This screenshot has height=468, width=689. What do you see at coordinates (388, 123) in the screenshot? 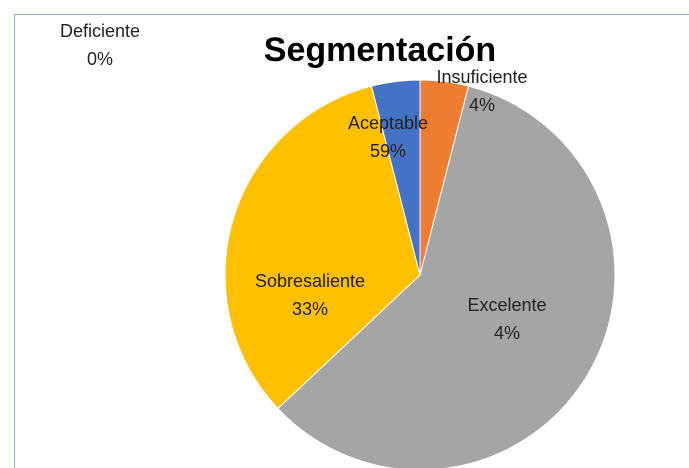
I see `data-label-name: Aceptable` at bounding box center [388, 123].